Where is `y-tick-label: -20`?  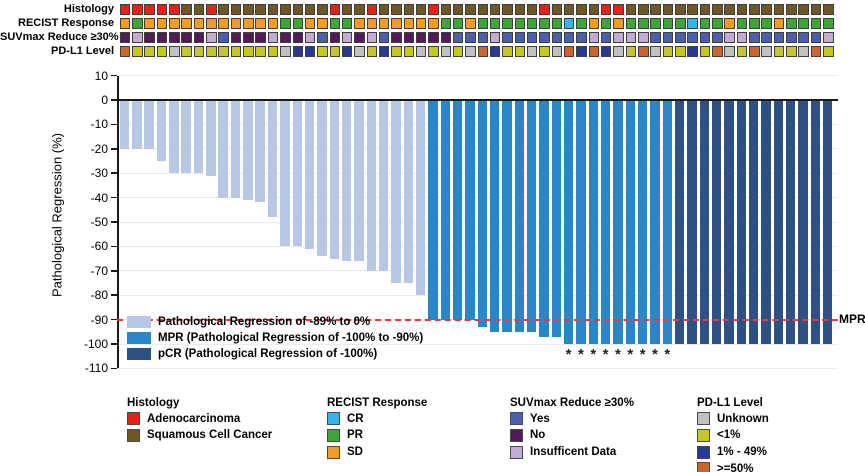
y-tick-label: -20 is located at coordinates (99, 148).